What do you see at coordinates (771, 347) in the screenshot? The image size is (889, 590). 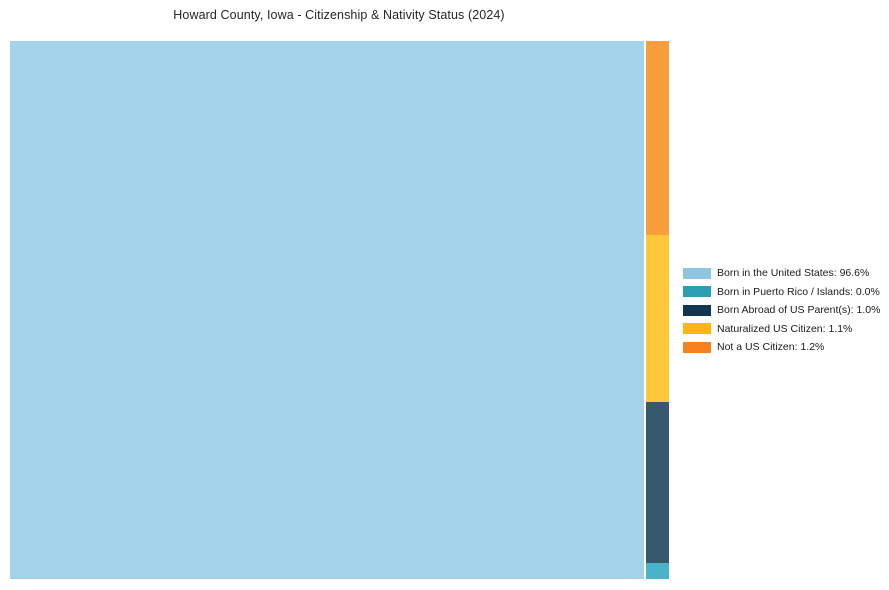 I see `legend-label: Not a US Citizen: 1.2%` at bounding box center [771, 347].